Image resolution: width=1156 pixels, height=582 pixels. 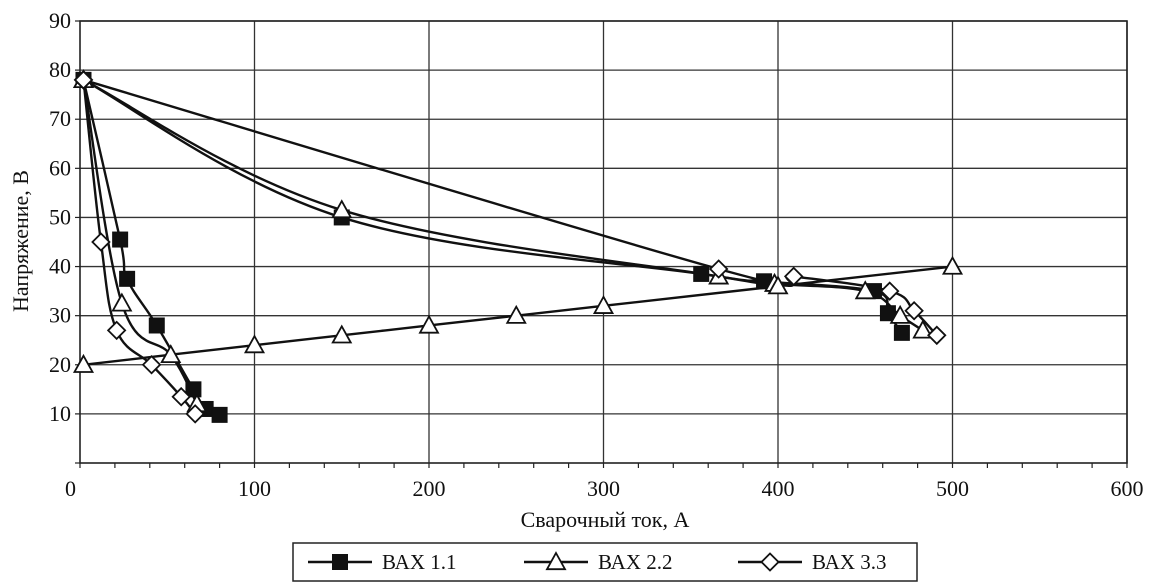 What do you see at coordinates (419, 562) in the screenshot?
I see `legend-label: ВАХ 1.1` at bounding box center [419, 562].